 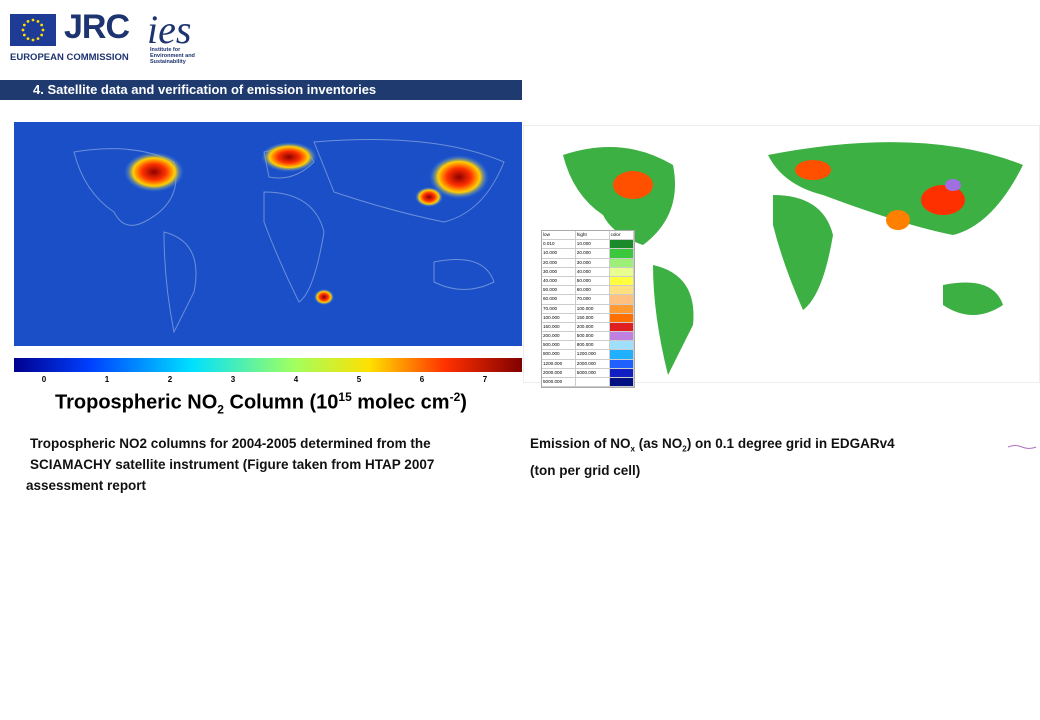 I want to click on logo-ies: ies, so click(x=169, y=29).